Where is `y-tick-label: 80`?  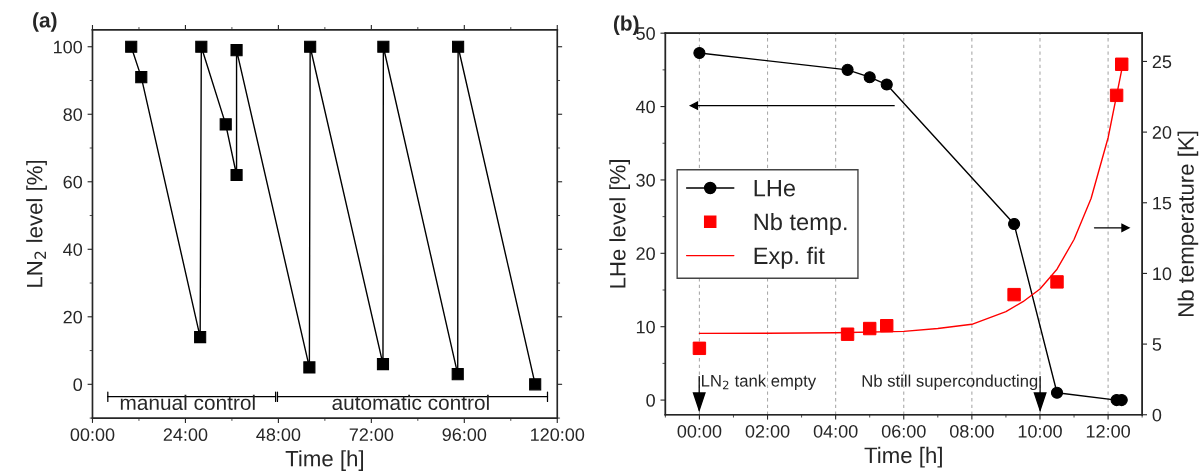 y-tick-label: 80 is located at coordinates (73, 114).